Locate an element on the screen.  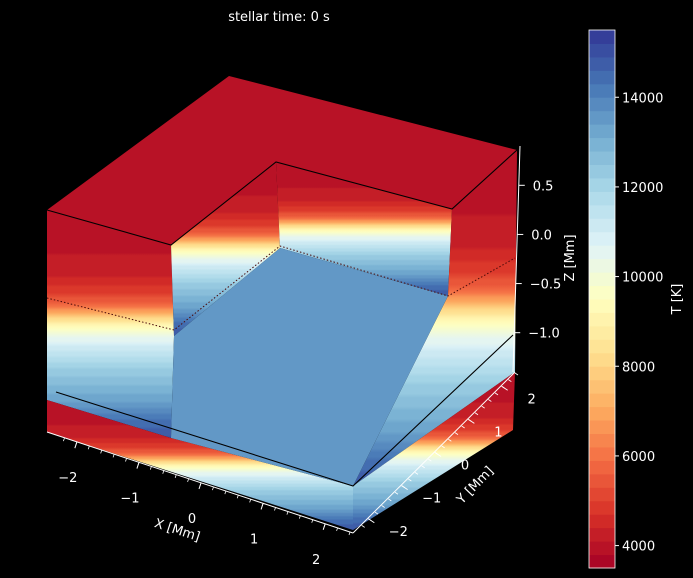
outline-top is located at coordinates (282, 197).